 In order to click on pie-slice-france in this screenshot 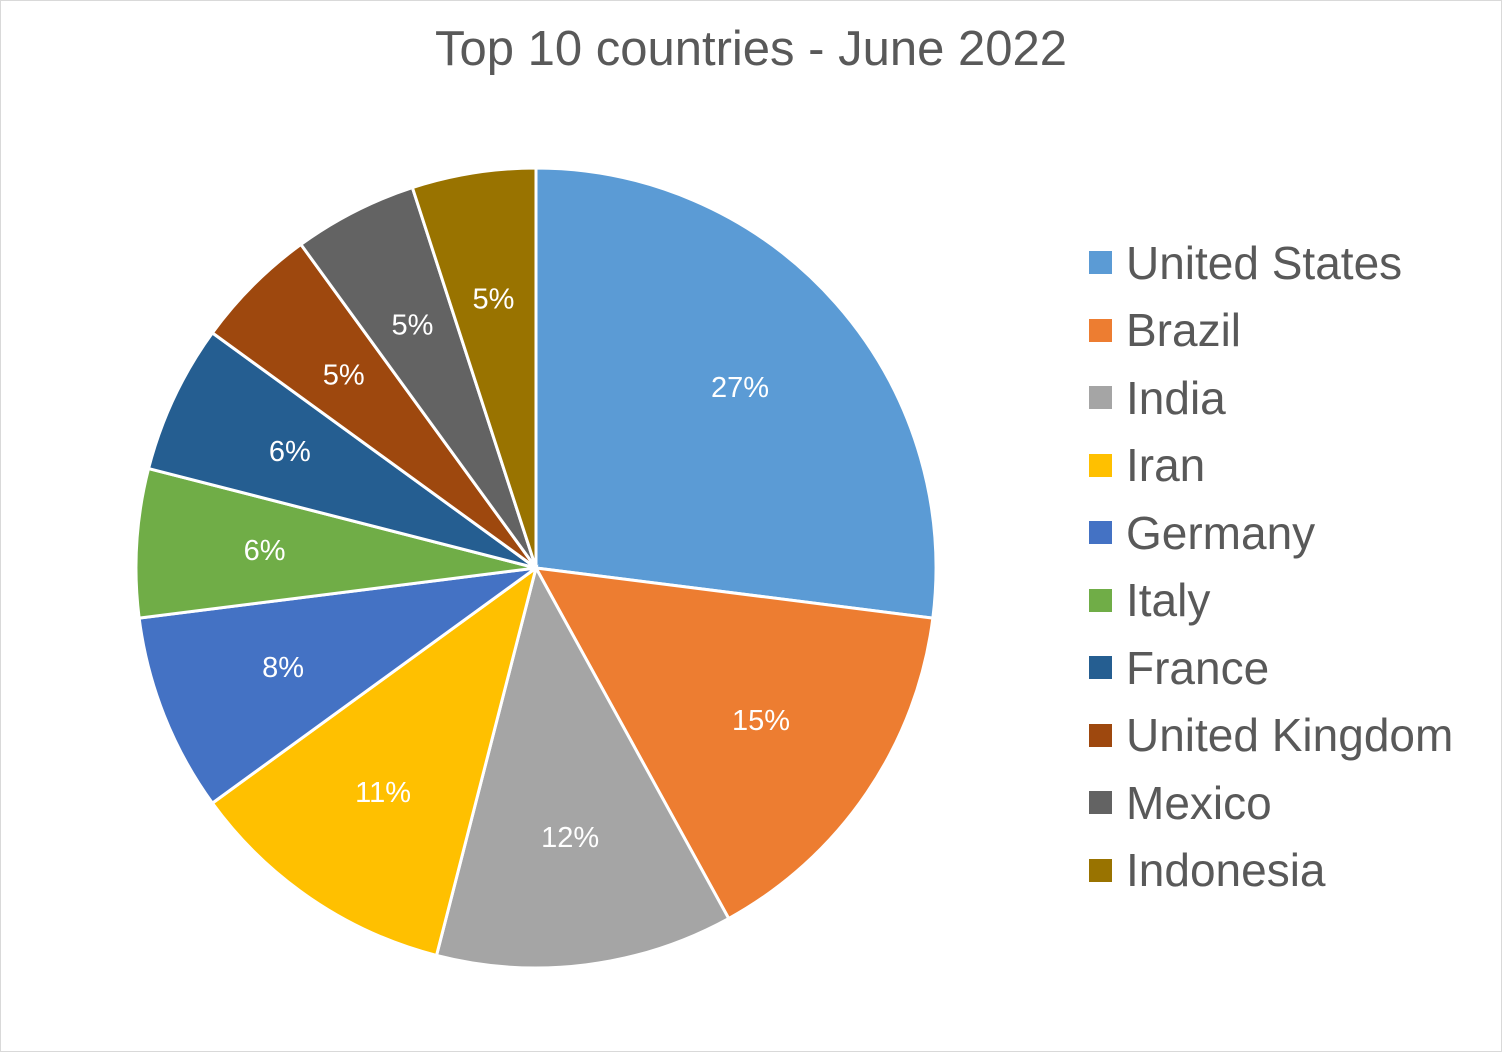, I will do `click(341, 450)`.